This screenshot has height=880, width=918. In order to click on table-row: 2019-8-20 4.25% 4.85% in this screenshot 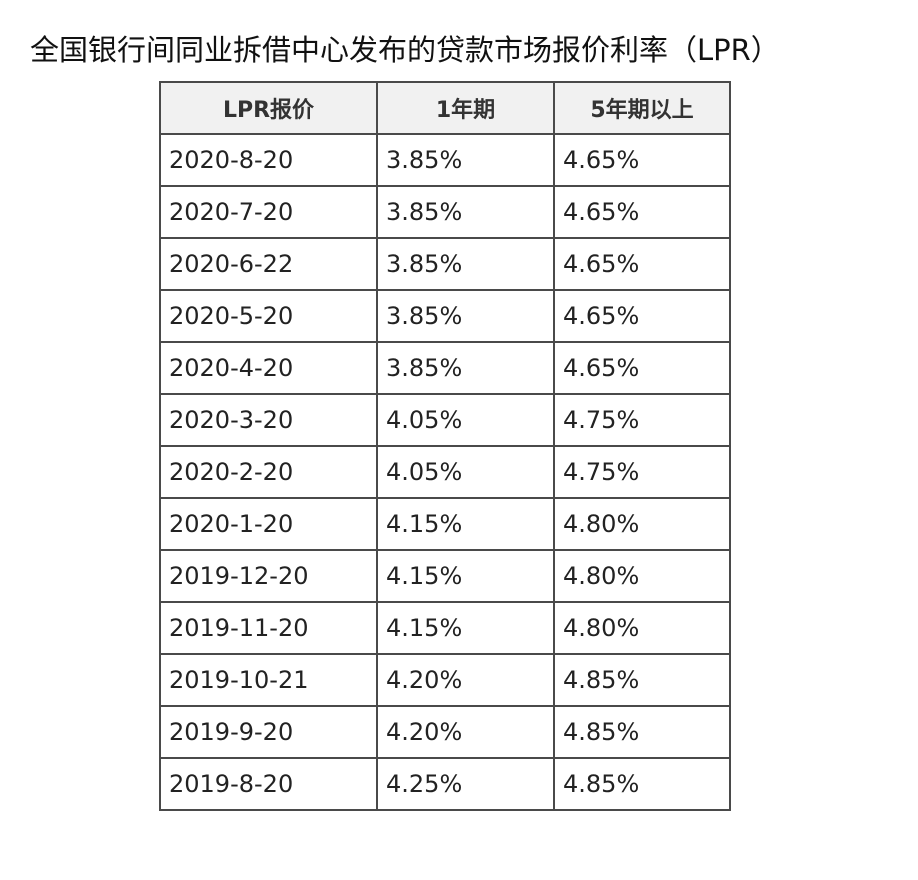, I will do `click(445, 784)`.